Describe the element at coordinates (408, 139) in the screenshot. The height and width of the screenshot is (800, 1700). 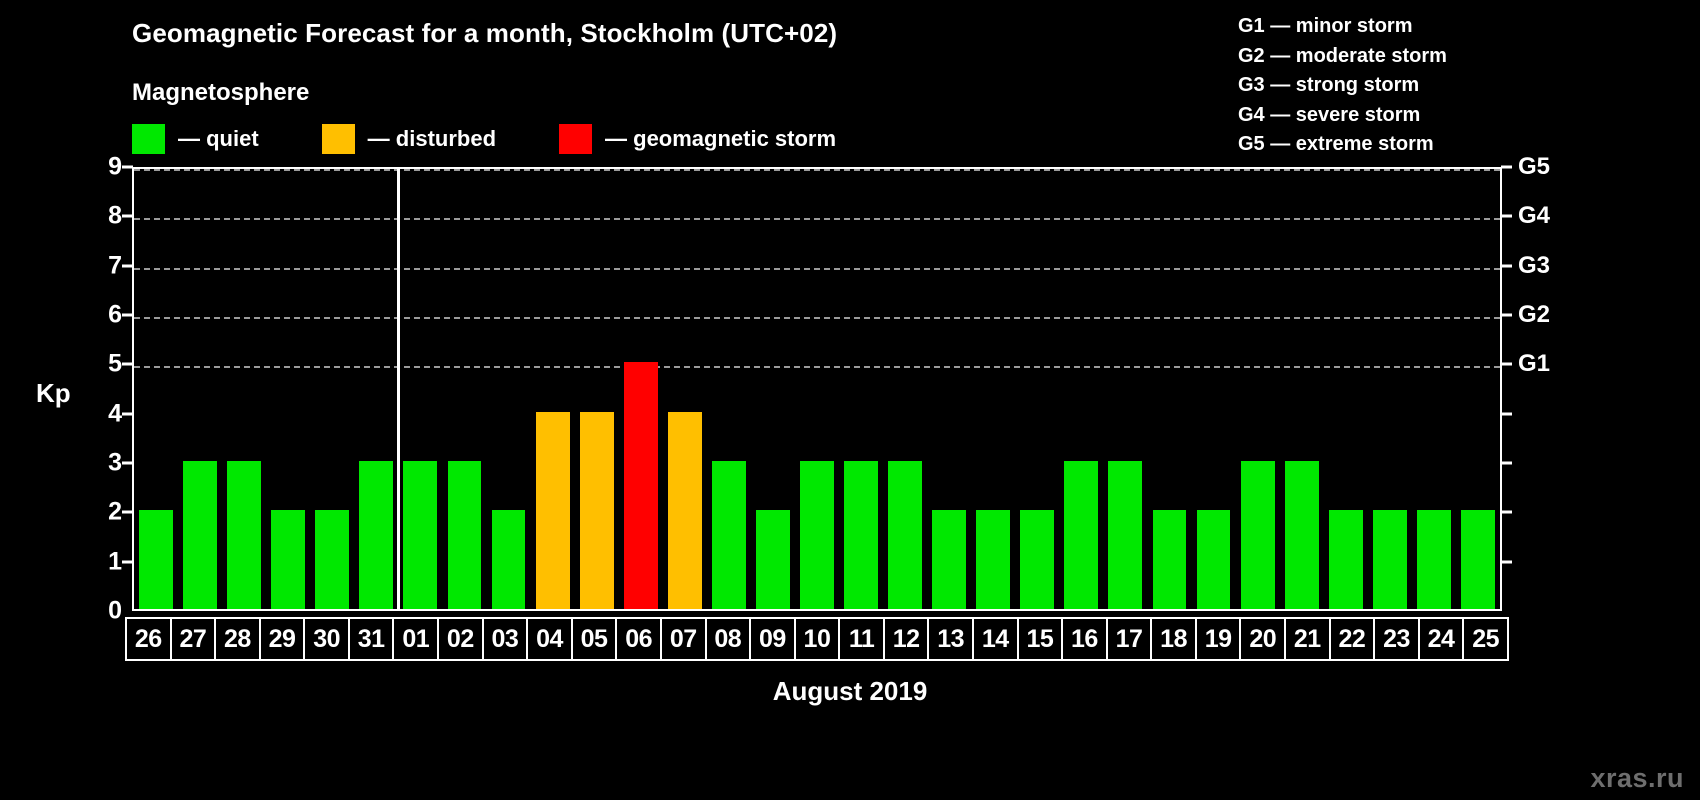
I see `legend-item-disturbed: — disturbed` at that location.